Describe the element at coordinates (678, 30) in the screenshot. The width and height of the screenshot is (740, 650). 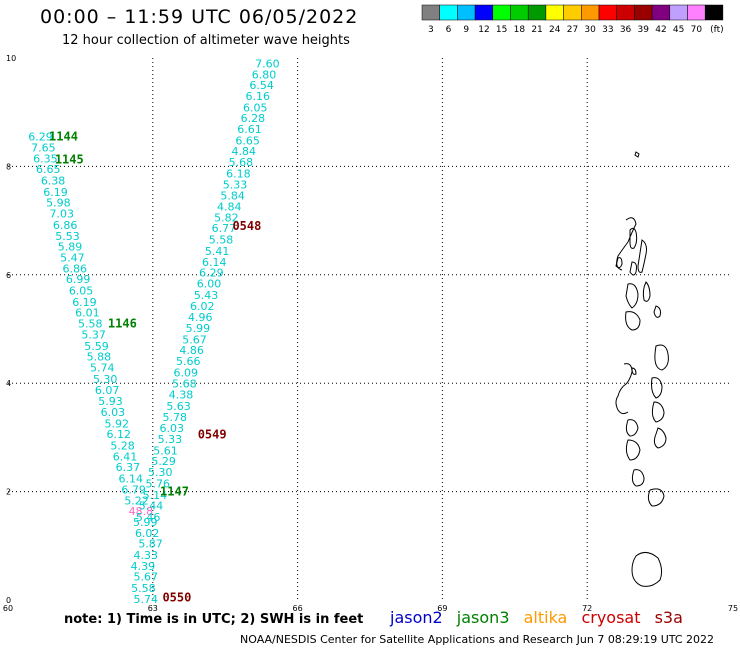
I see `colorbar-label: 45` at that location.